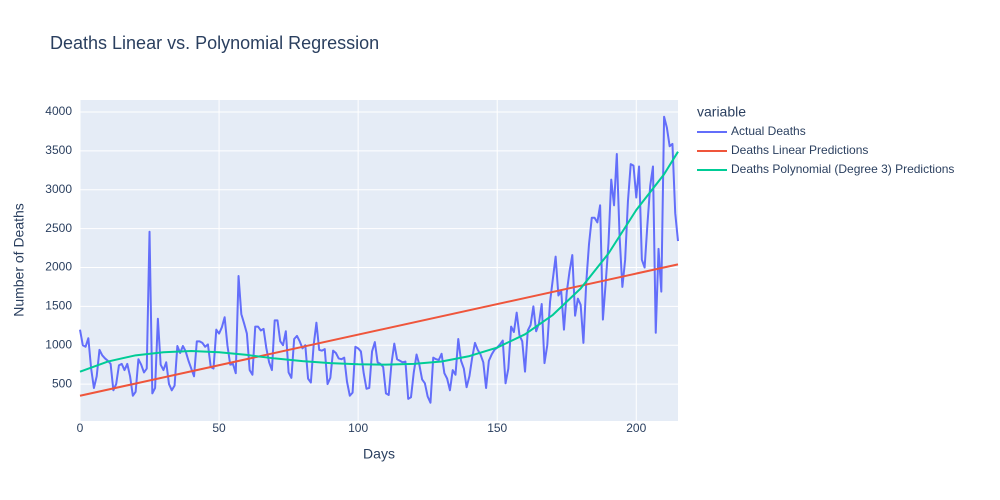 This screenshot has height=500, width=1000. I want to click on x-tick-label: 200, so click(636, 428).